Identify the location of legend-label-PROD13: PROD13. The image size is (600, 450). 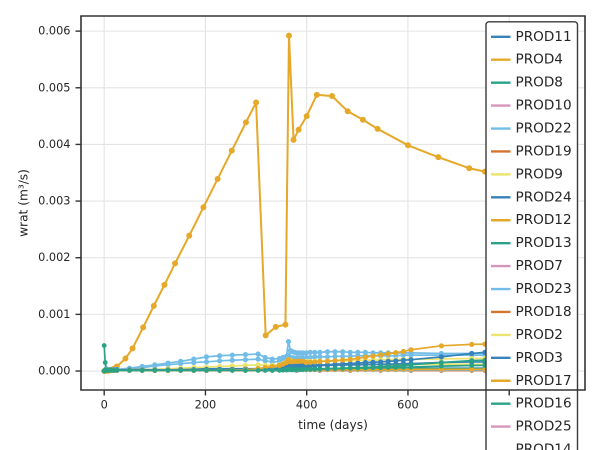
(544, 243).